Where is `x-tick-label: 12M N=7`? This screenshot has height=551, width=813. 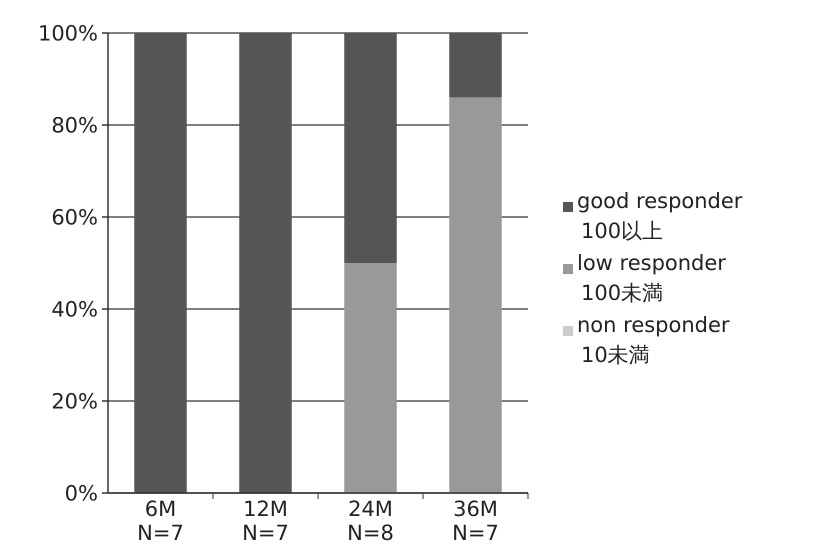
x-tick-label: 12M N=7 is located at coordinates (265, 521).